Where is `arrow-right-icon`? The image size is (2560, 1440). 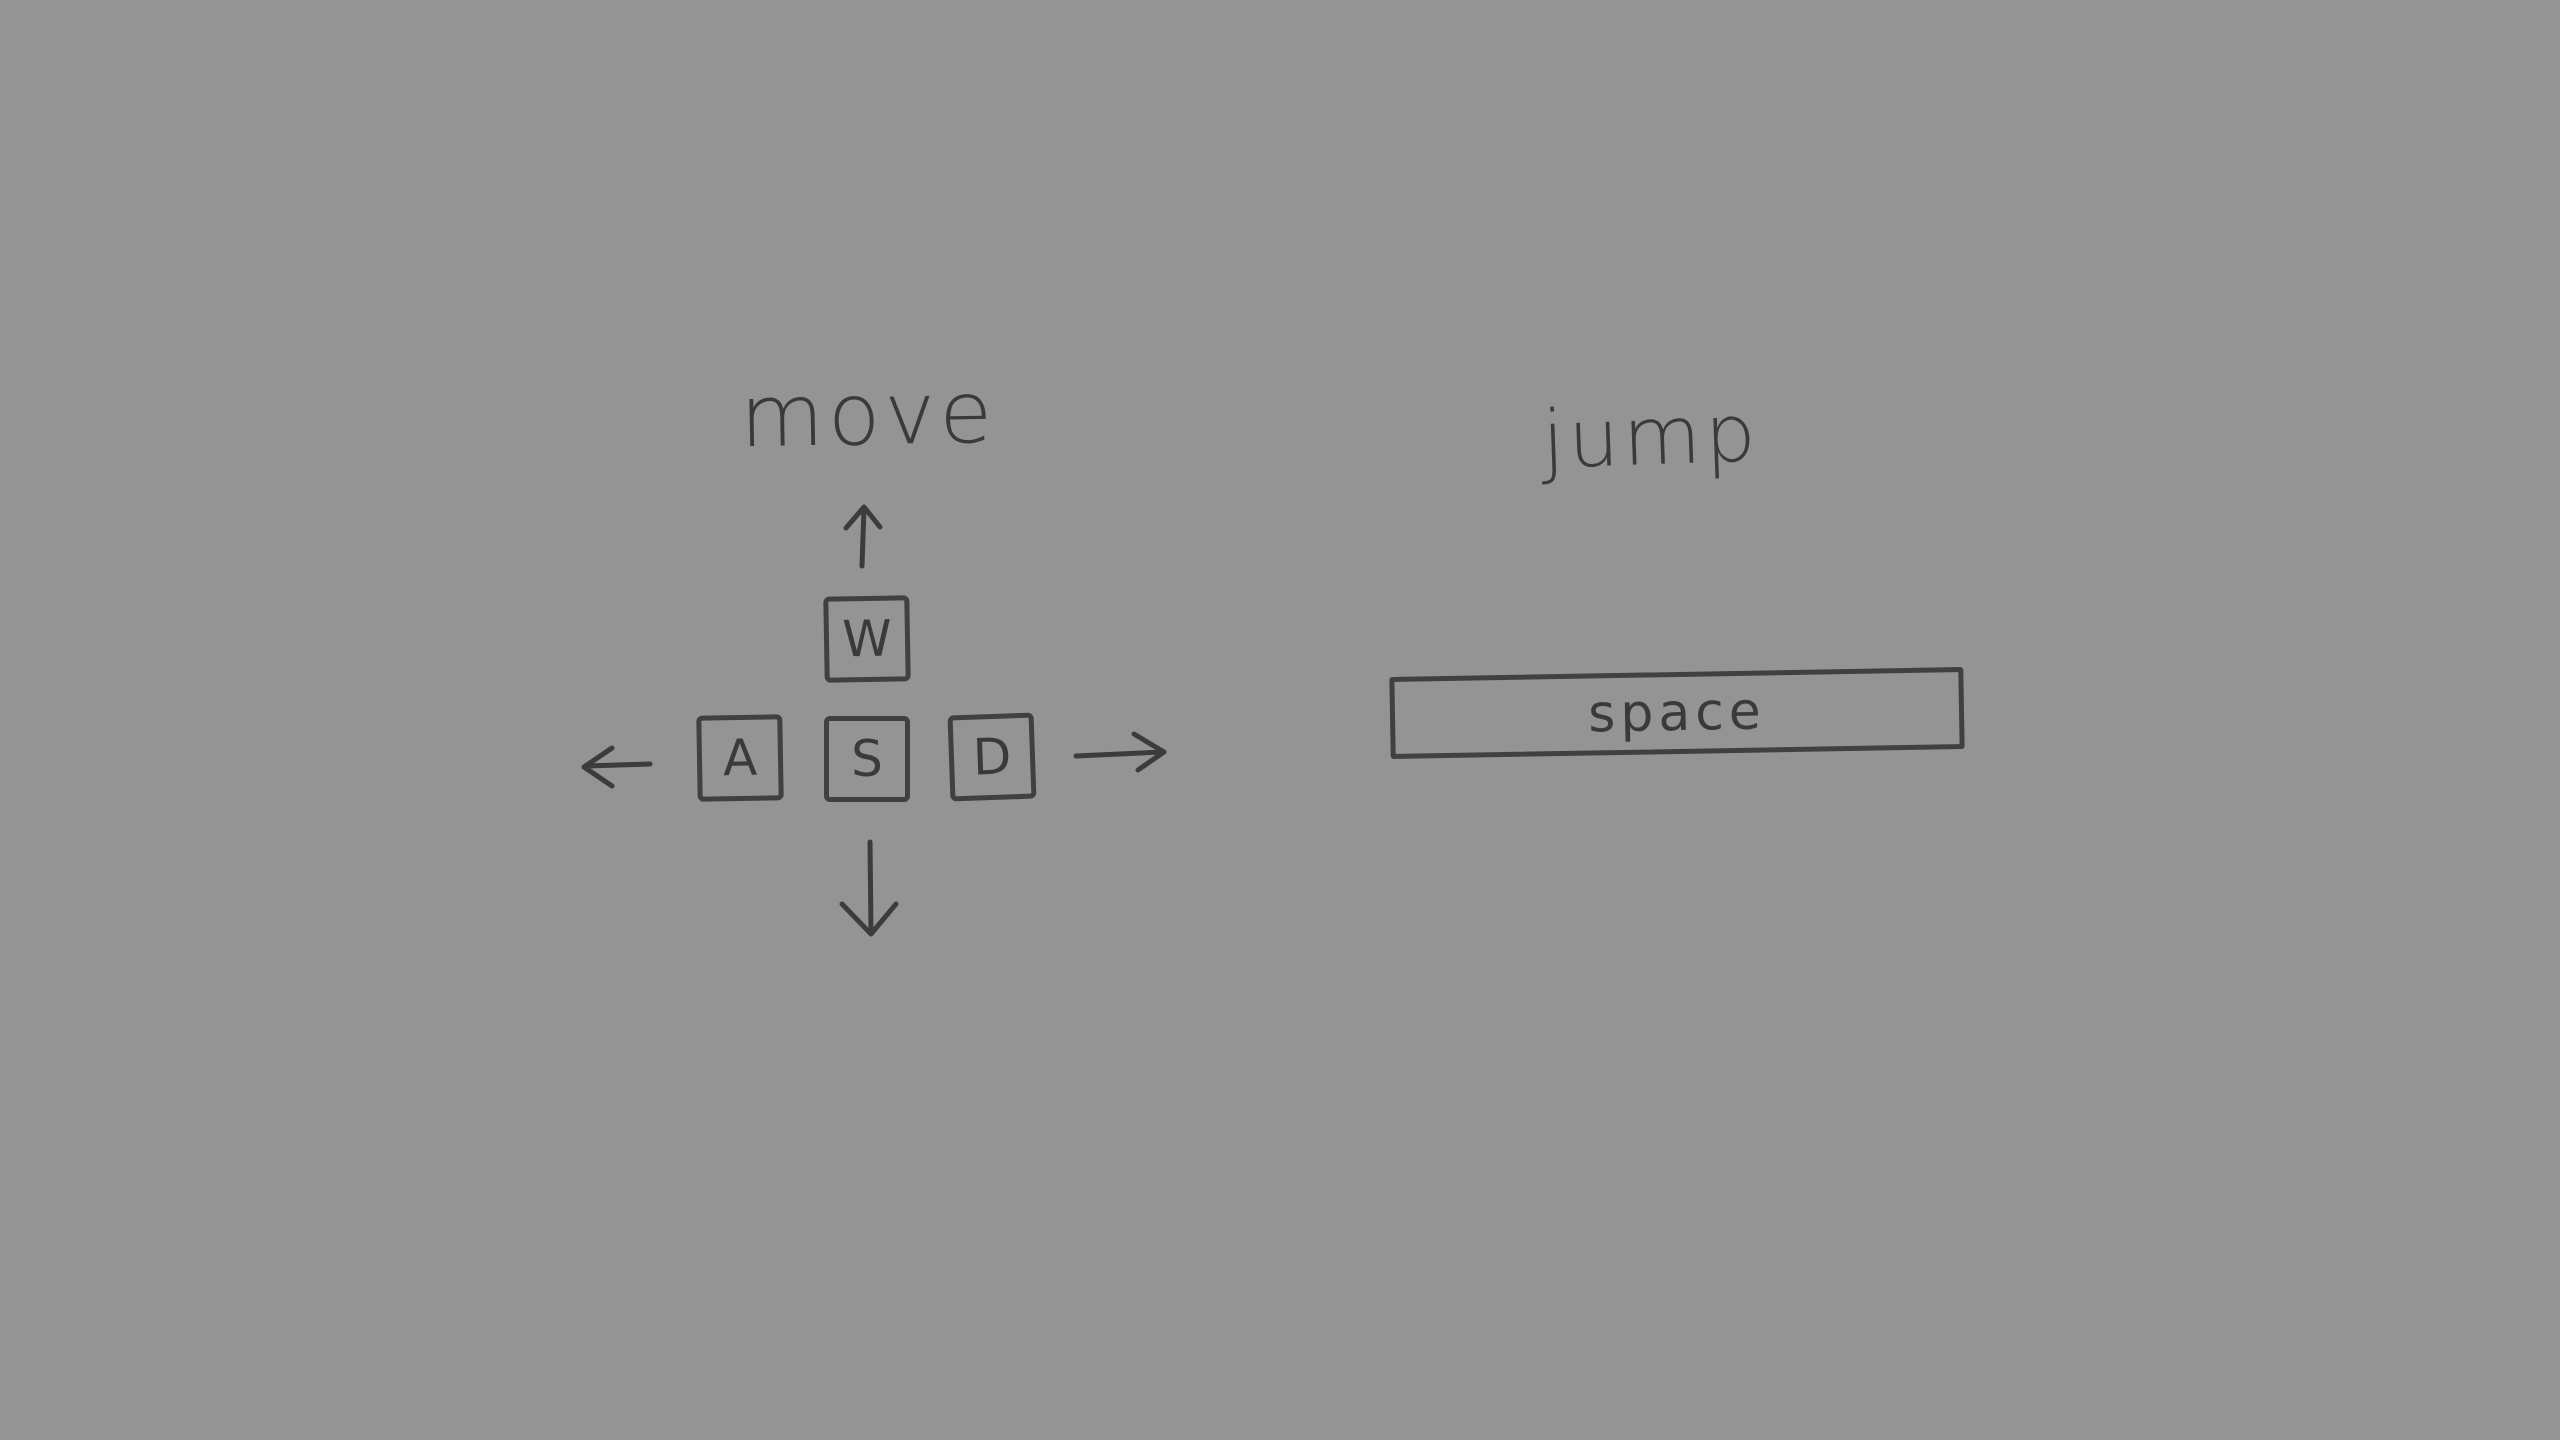 arrow-right-icon is located at coordinates (1120, 752).